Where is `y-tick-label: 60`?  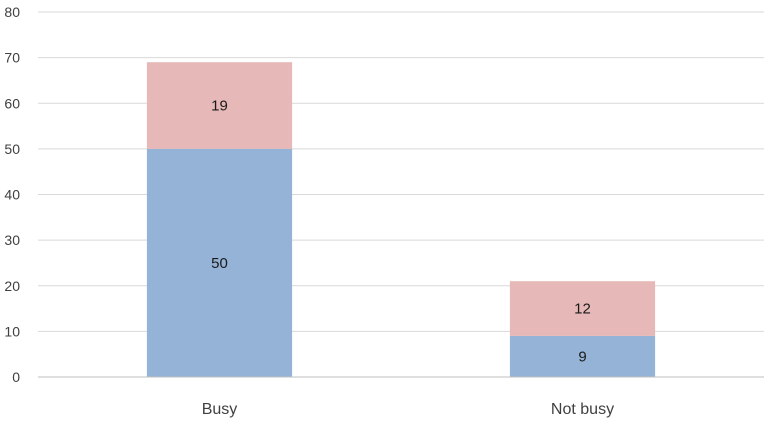 y-tick-label: 60 is located at coordinates (12, 103).